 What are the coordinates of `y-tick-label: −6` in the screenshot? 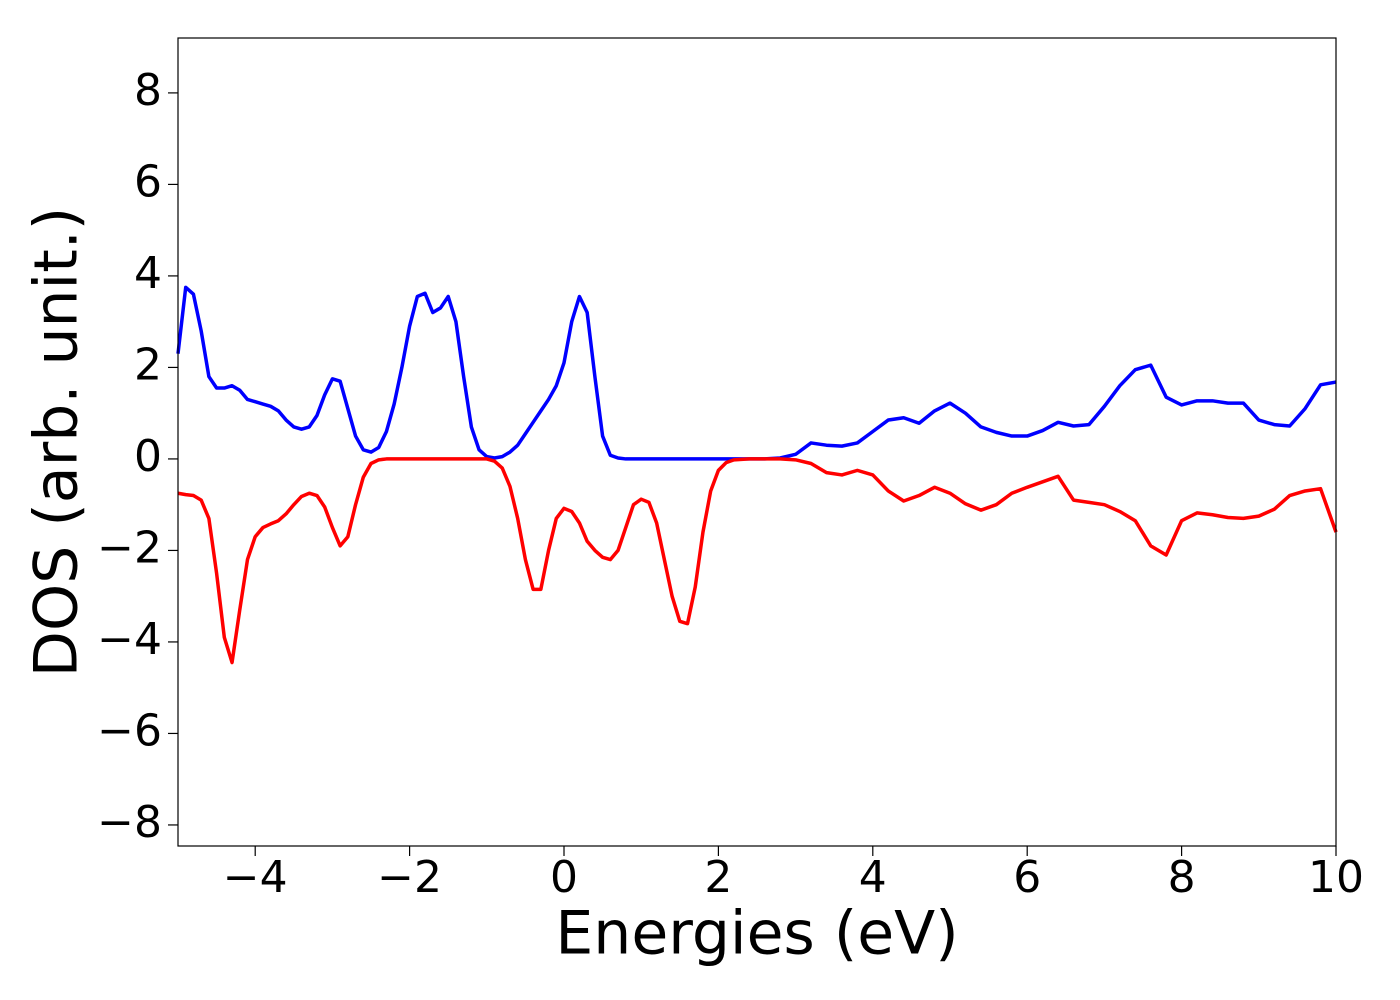 It's located at (129, 730).